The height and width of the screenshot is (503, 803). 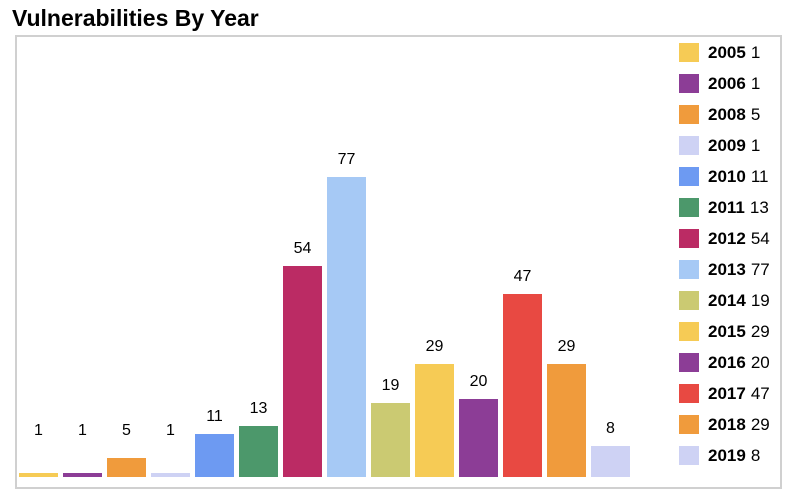 I want to click on bar-group-2016: 20, so click(x=478, y=425).